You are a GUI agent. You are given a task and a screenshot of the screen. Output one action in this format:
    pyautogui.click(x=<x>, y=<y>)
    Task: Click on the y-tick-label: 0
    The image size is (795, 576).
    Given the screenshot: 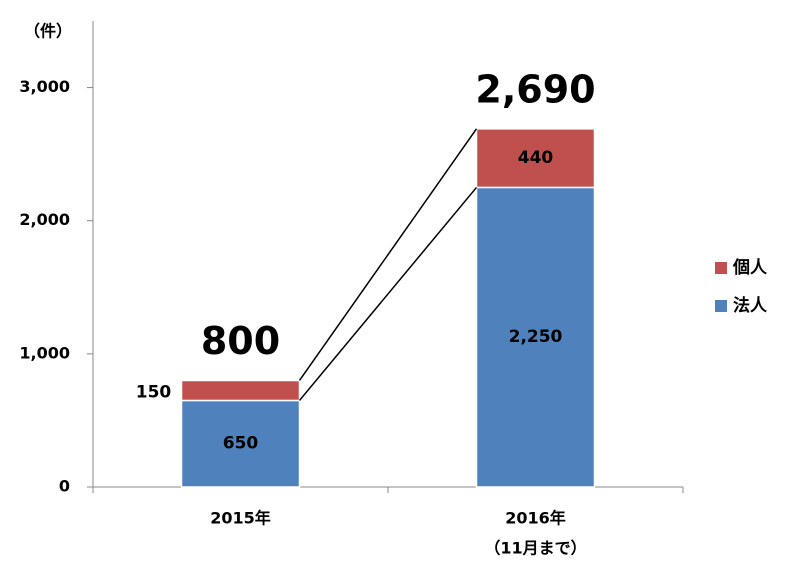 What is the action you would take?
    pyautogui.click(x=64, y=486)
    